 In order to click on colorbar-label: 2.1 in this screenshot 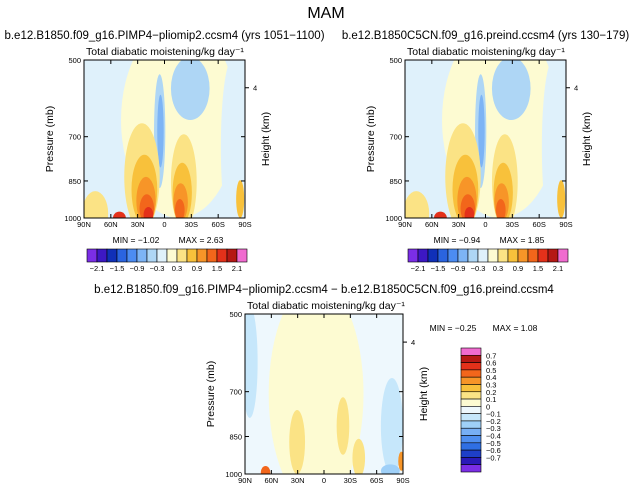, I will do `click(558, 268)`.